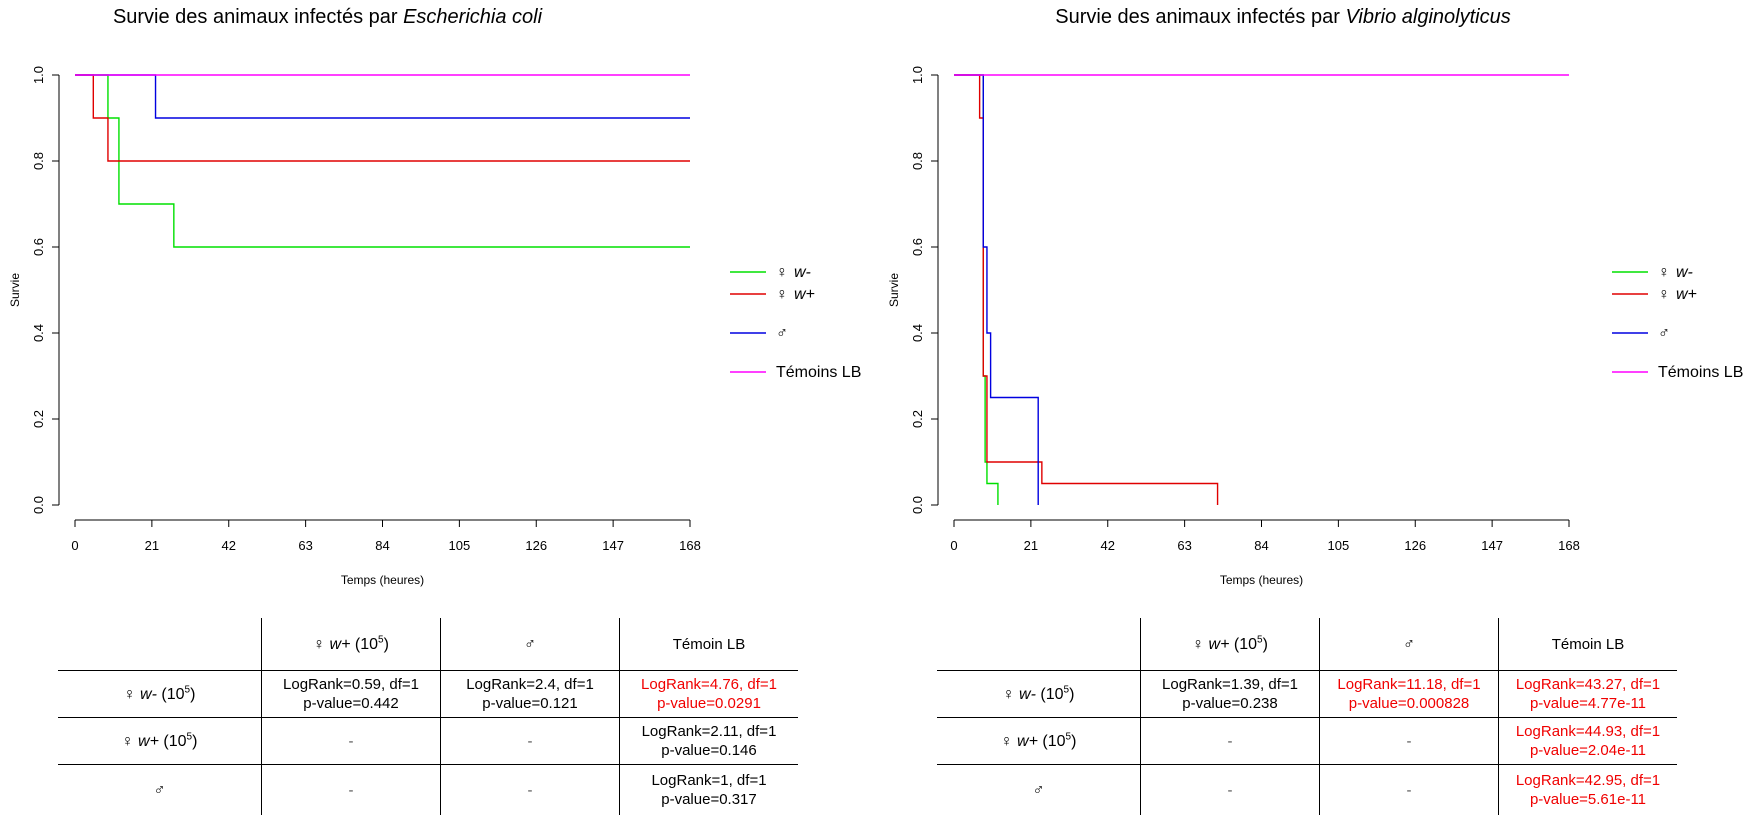  Describe the element at coordinates (530, 703) in the screenshot. I see `p-value: p-value=0.121` at that location.